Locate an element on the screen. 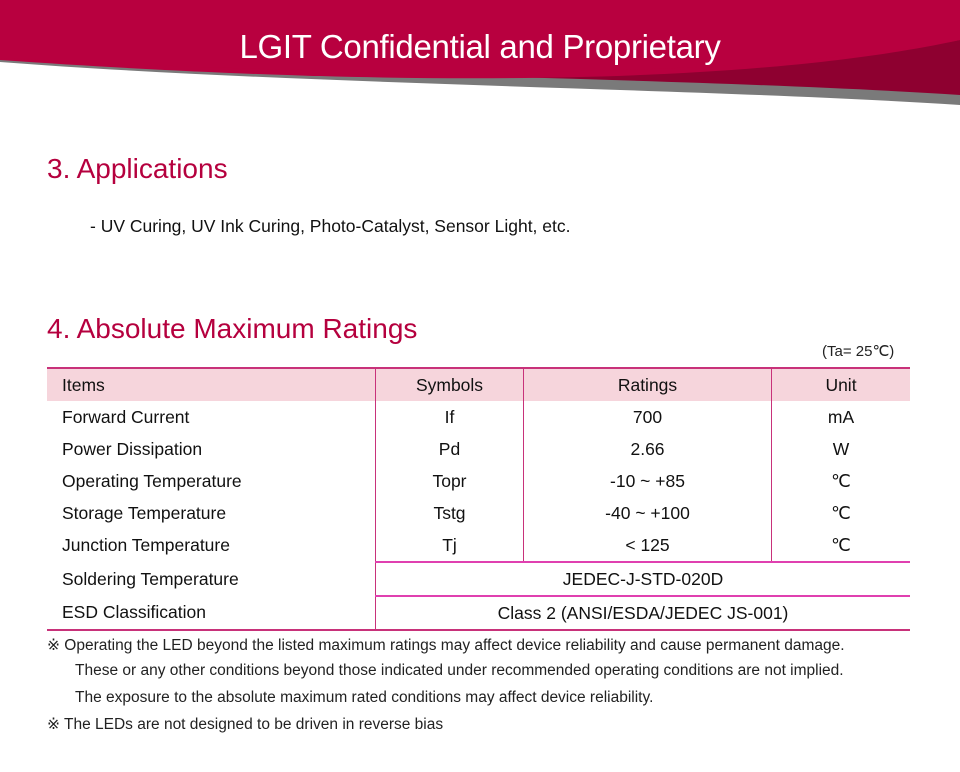  cell: Junction Temperature is located at coordinates (146, 545).